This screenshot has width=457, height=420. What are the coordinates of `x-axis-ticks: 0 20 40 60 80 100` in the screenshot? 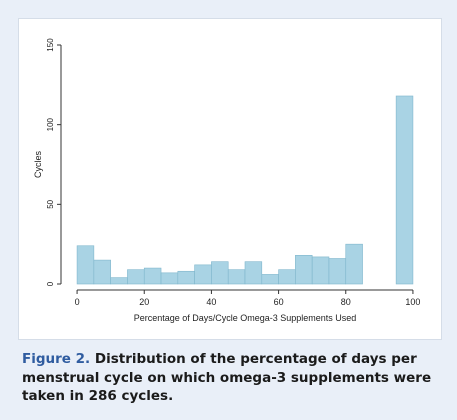 It's located at (247, 298).